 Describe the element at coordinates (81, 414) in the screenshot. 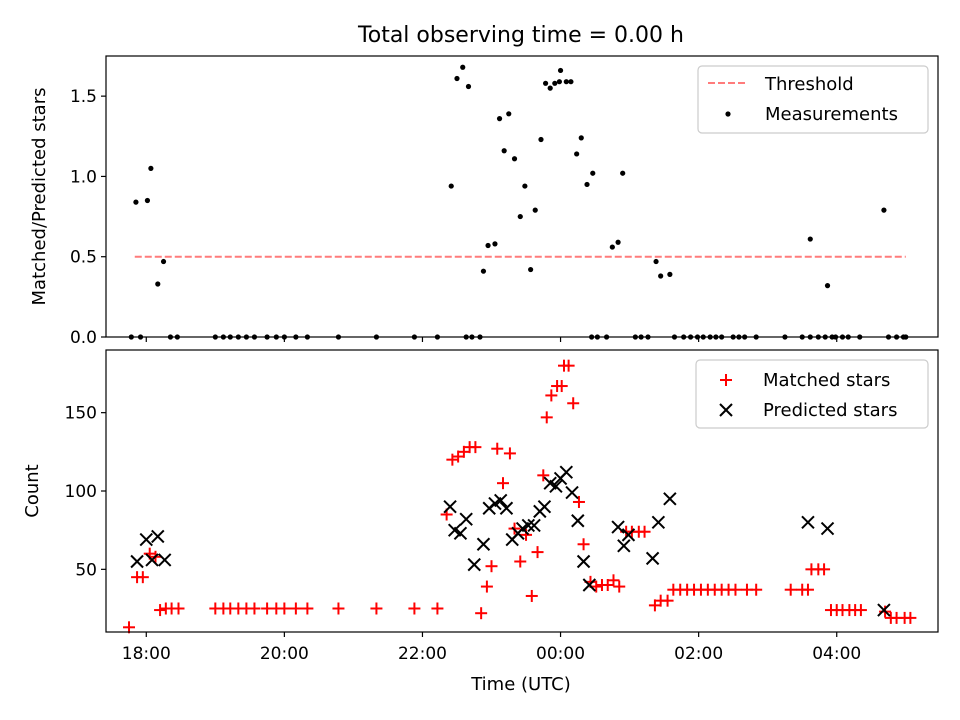

I see `bottom-ytick-label: 150` at that location.